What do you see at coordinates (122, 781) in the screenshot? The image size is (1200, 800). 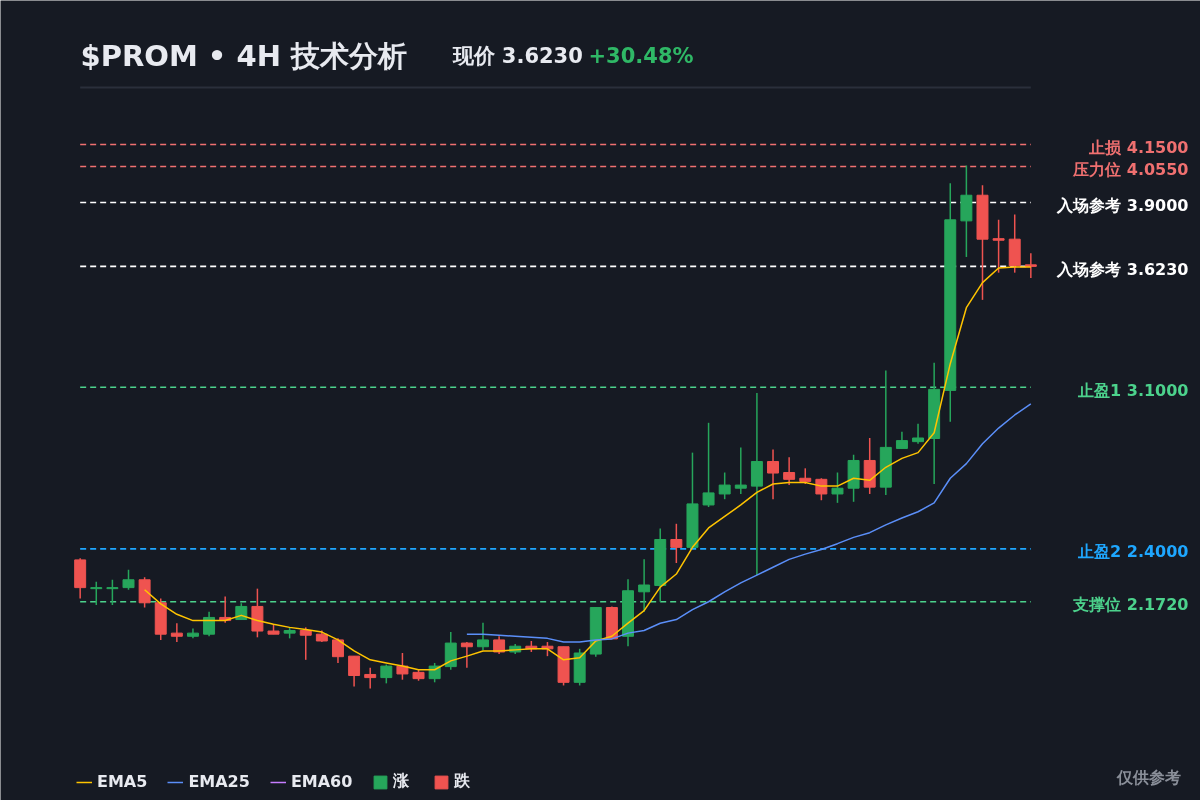 I see `legend-label: EMA5` at bounding box center [122, 781].